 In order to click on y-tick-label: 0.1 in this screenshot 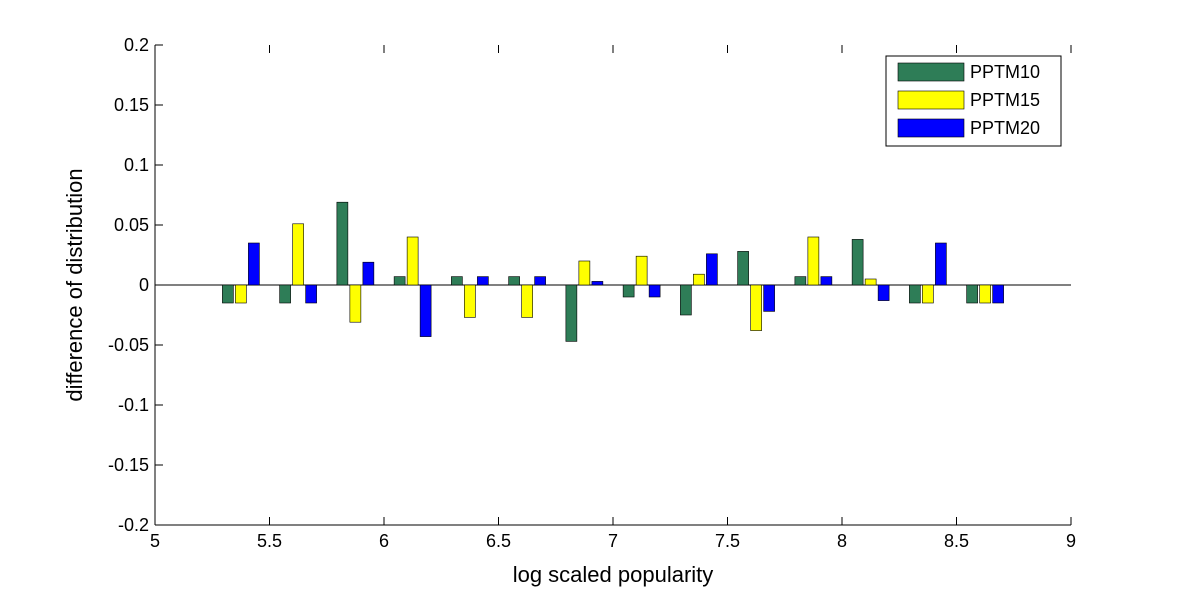, I will do `click(136, 165)`.